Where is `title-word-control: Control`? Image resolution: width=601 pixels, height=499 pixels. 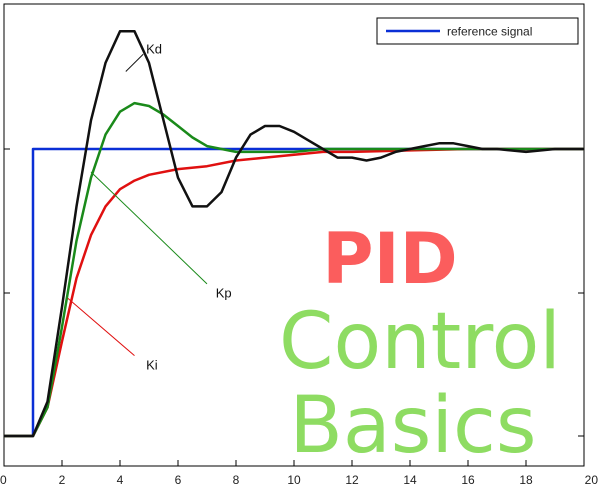 title-word-control: Control is located at coordinates (420, 342).